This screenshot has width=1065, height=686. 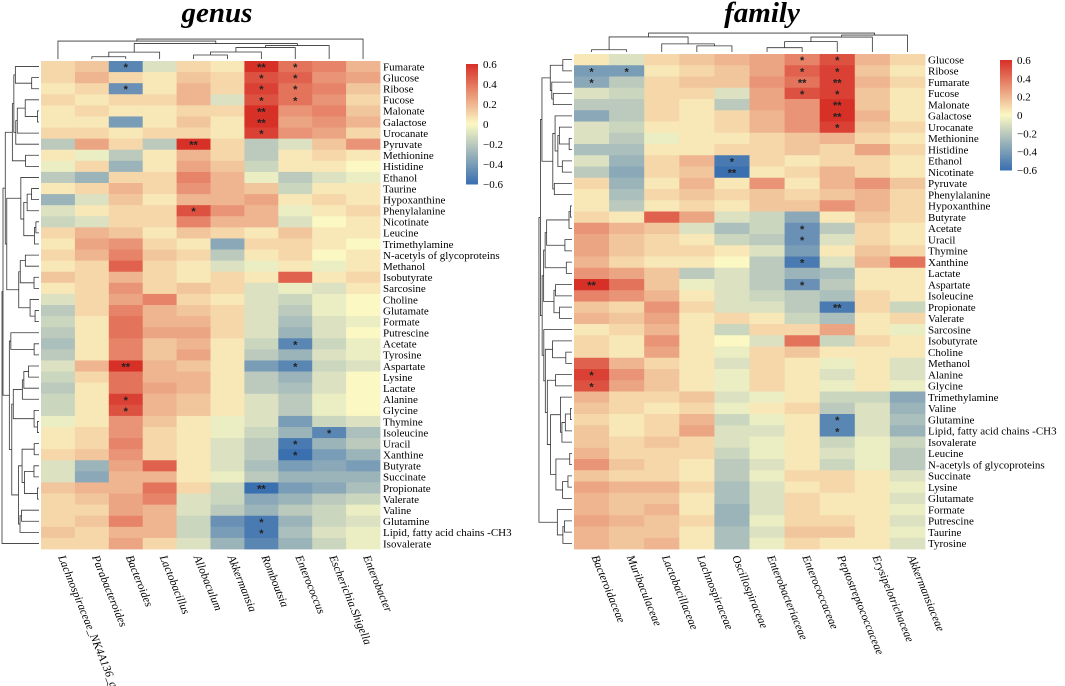 What do you see at coordinates (402, 467) in the screenshot?
I see `row-label: Butyrate` at bounding box center [402, 467].